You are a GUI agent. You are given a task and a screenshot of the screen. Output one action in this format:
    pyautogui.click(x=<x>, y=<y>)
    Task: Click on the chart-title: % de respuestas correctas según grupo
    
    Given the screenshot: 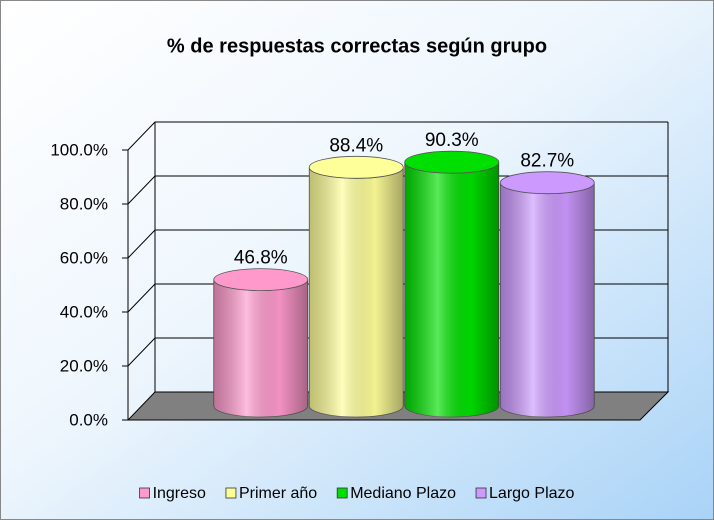 What is the action you would take?
    pyautogui.click(x=357, y=46)
    